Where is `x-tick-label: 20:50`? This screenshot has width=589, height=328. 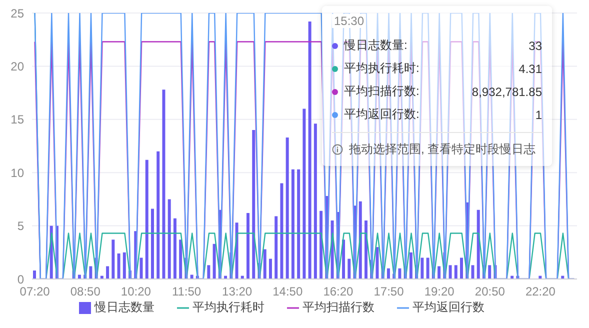 x-tick-label: 20:50 is located at coordinates (490, 291).